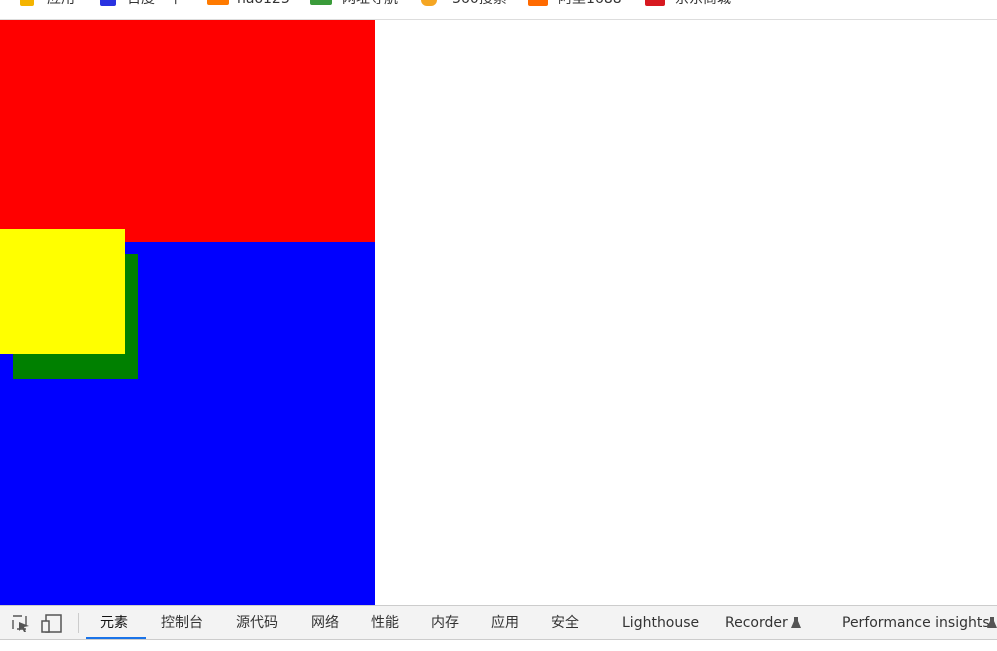 This screenshot has width=997, height=651. I want to click on bookmark: 阿里1688, so click(590, 4).